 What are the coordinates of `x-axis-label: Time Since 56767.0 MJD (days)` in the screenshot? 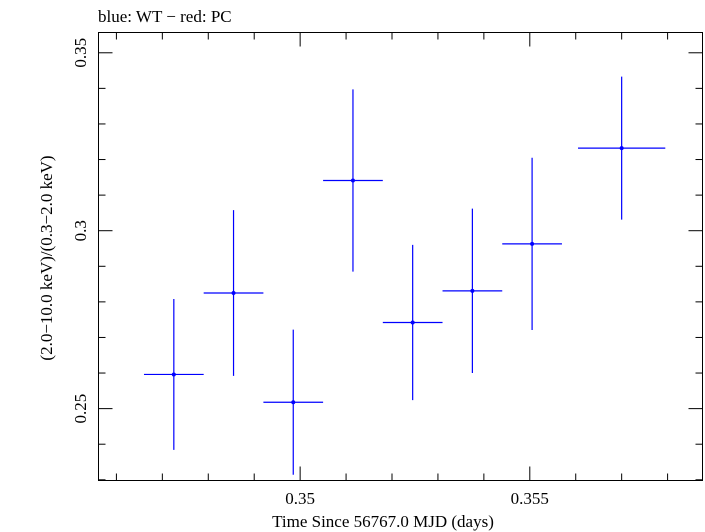 It's located at (383, 521).